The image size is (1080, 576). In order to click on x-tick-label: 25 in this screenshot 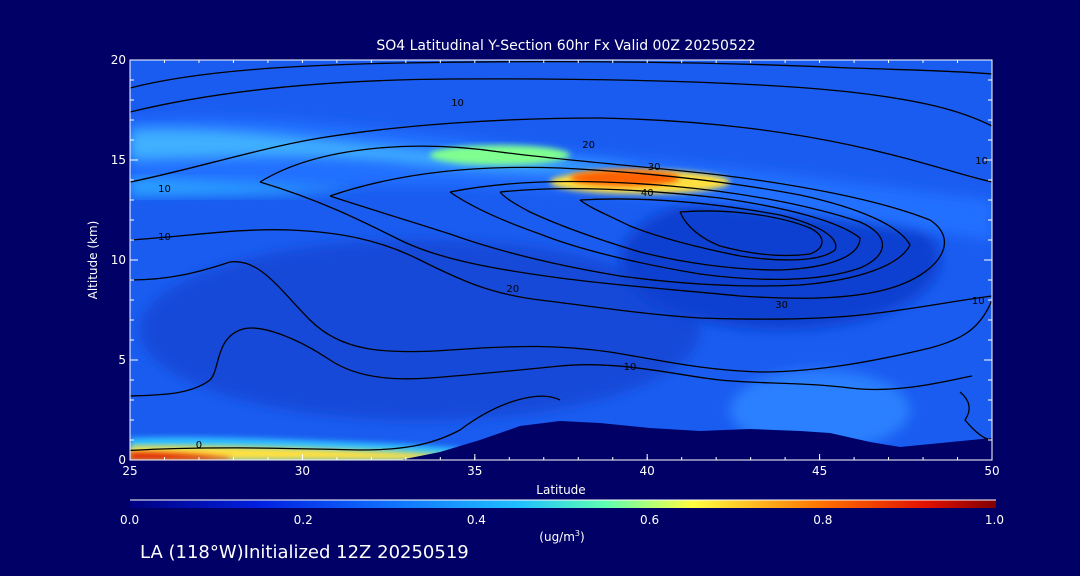, I will do `click(129, 471)`.